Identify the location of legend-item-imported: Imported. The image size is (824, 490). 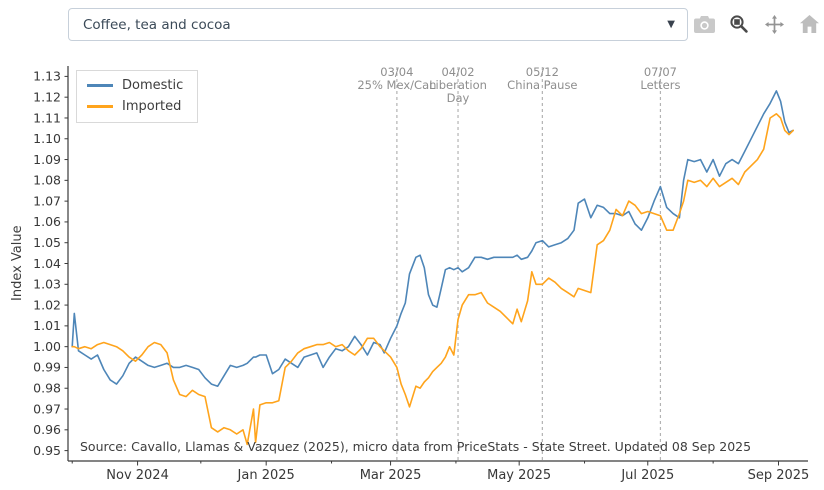
(135, 106).